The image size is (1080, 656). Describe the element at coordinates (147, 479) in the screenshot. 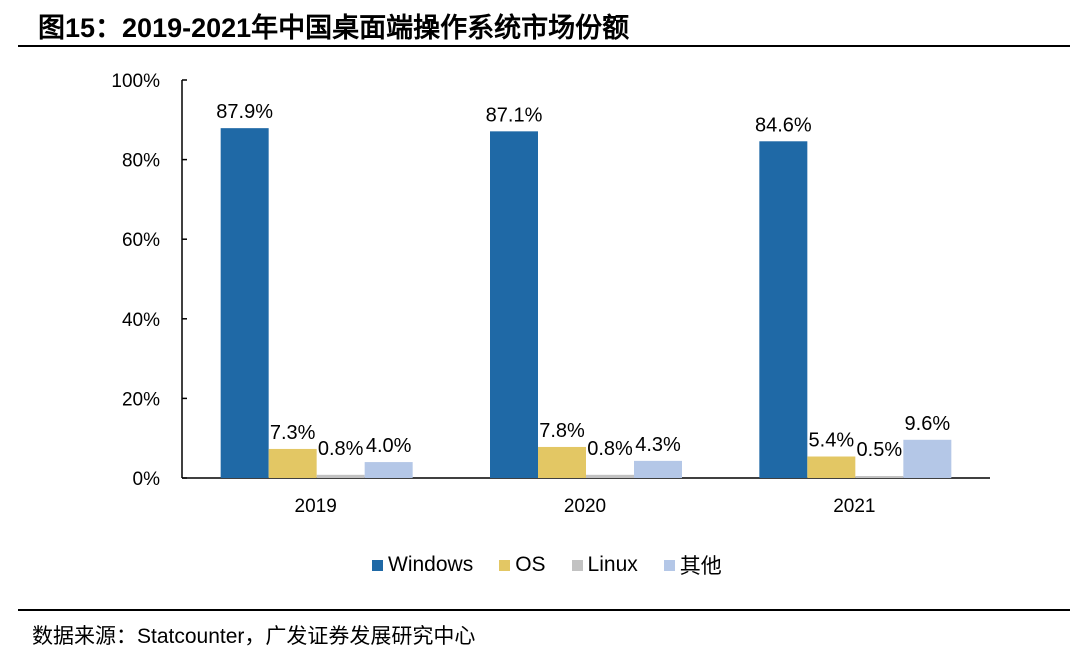

I see `y-tick-label: 0%` at that location.